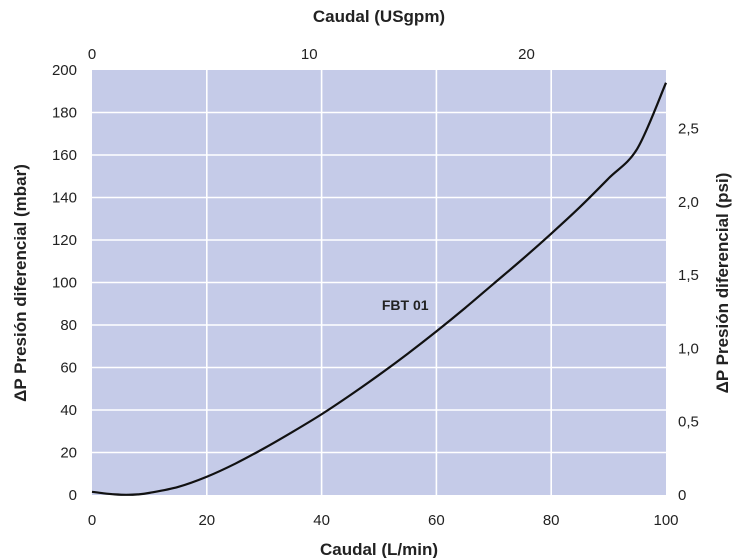  I want to click on x-tick-label: 60, so click(436, 520).